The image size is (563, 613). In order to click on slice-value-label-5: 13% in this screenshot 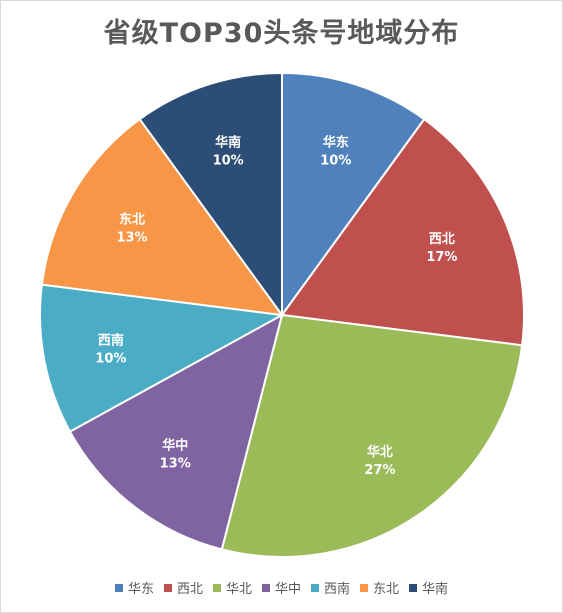, I will do `click(131, 237)`.